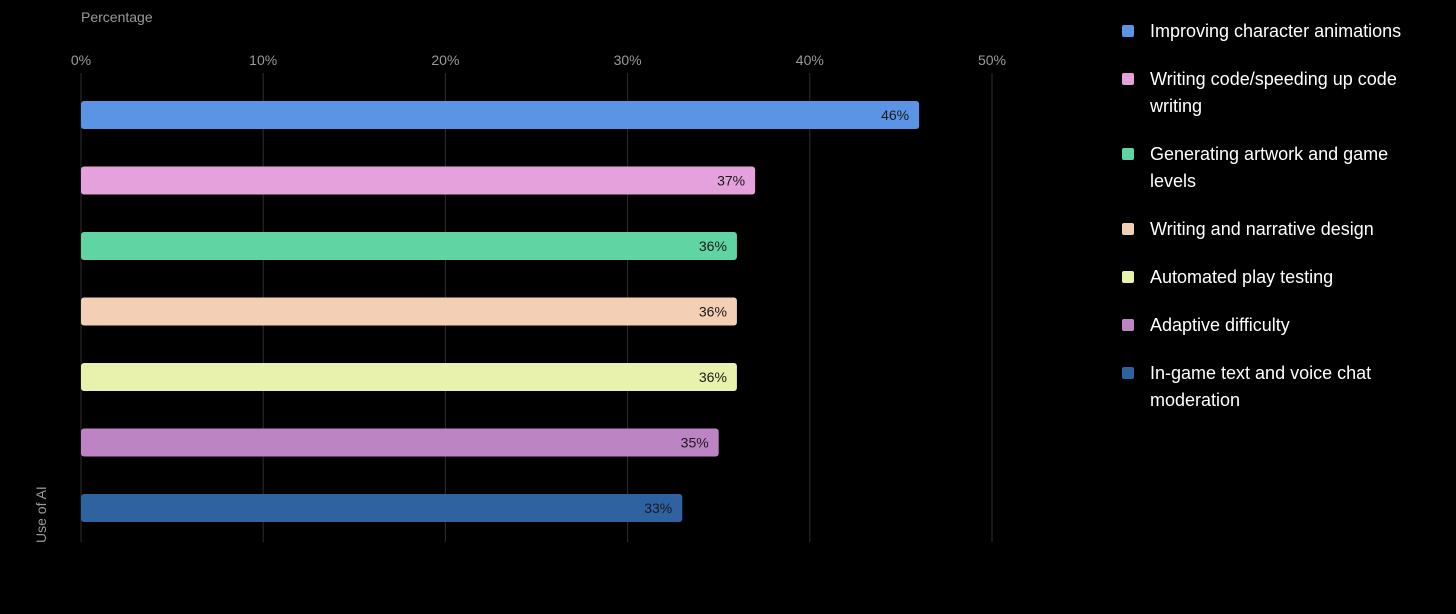 This screenshot has width=1456, height=614. I want to click on legend-label: Writing code/speeding up code writing, so click(1273, 92).